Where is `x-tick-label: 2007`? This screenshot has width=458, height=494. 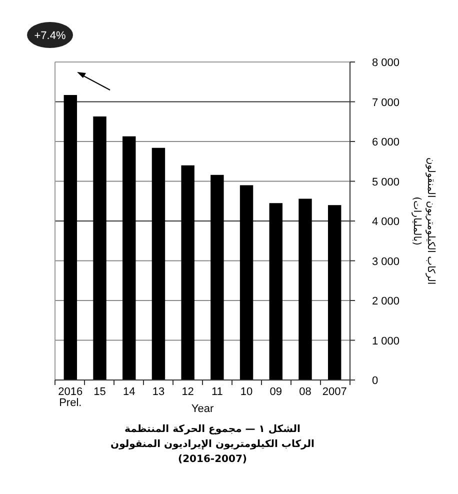 x-tick-label: 2007 is located at coordinates (334, 392).